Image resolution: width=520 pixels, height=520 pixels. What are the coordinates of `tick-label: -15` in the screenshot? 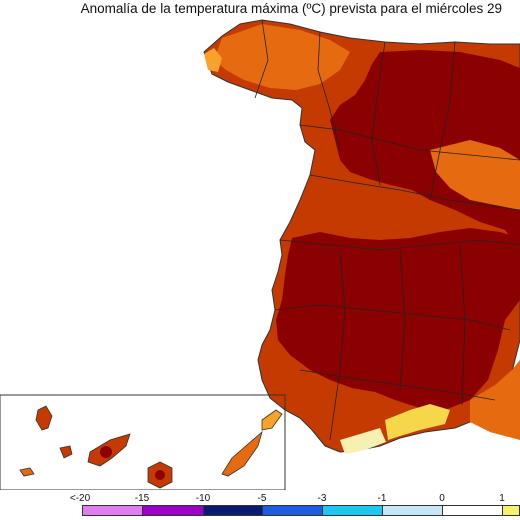 It's located at (142, 498).